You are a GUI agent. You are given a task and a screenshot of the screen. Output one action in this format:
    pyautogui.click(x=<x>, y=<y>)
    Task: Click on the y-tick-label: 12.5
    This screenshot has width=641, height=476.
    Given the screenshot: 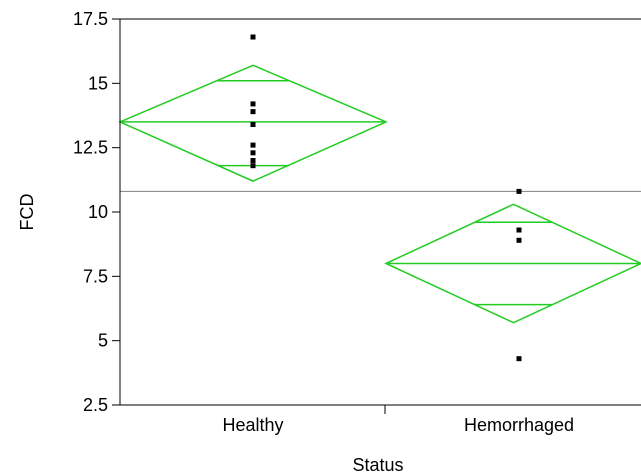 What is the action you would take?
    pyautogui.click(x=90, y=148)
    